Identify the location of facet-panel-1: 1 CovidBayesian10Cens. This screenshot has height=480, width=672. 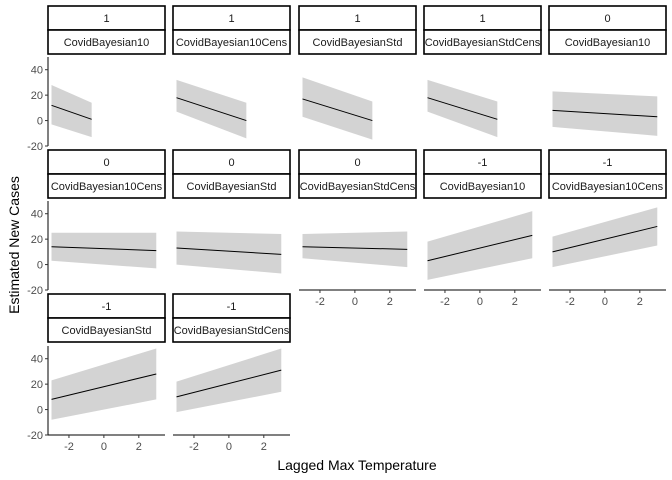
(231, 72).